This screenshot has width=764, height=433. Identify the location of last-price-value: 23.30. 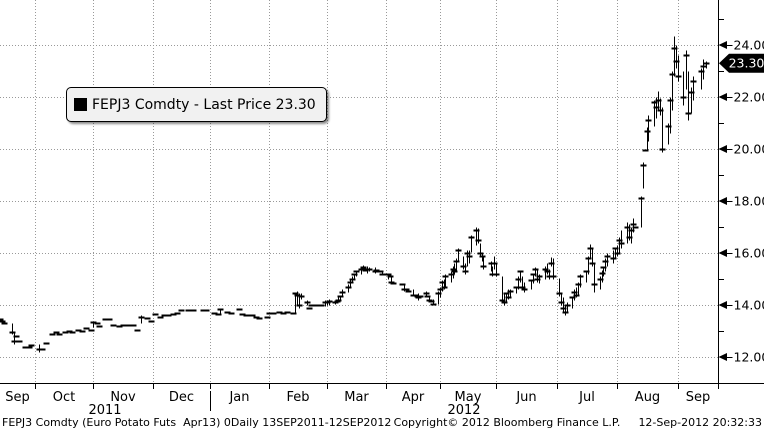
(746, 63).